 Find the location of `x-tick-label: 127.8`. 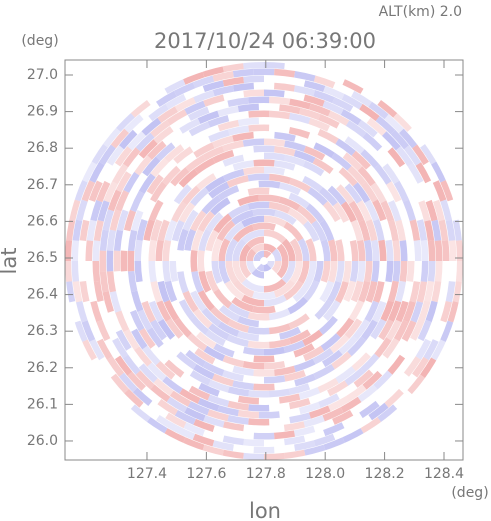

x-tick-label: 127.8 is located at coordinates (266, 474).